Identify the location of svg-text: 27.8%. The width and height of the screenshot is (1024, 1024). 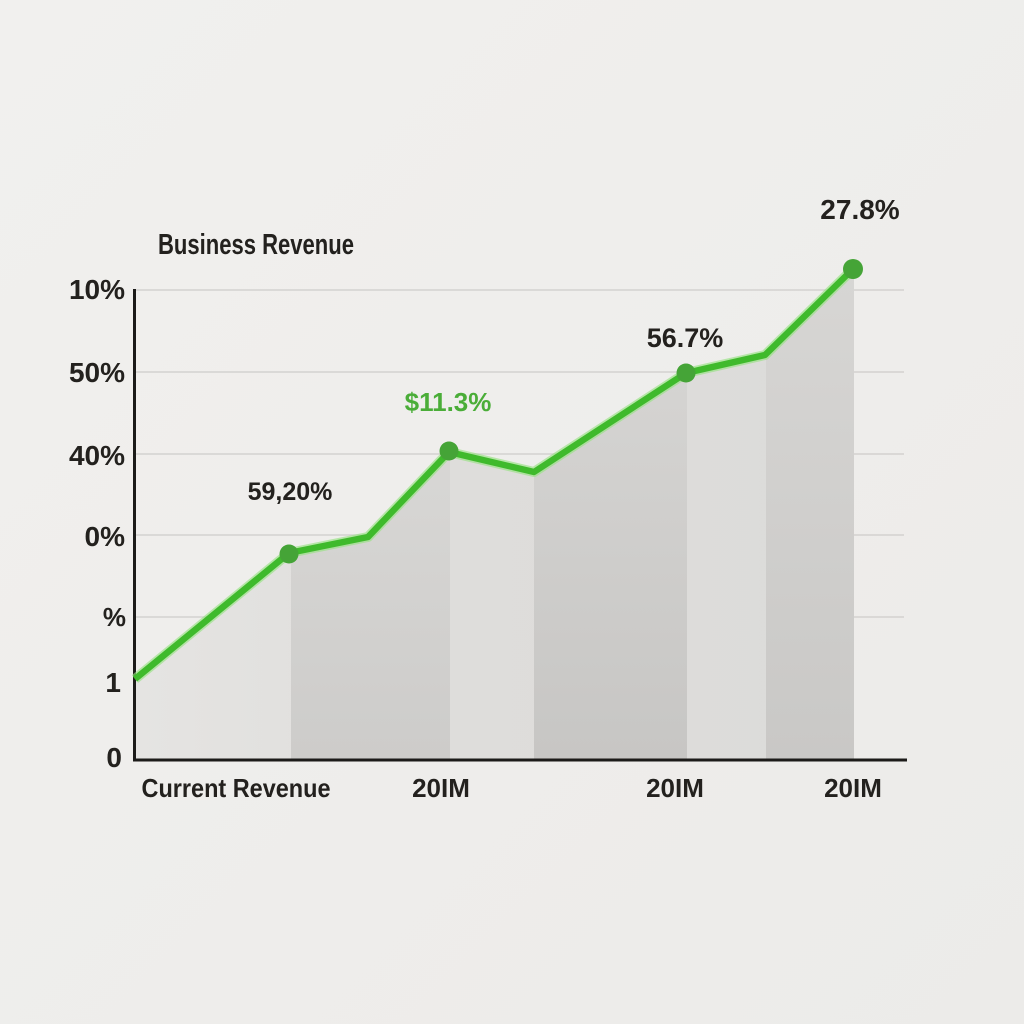
(859, 209).